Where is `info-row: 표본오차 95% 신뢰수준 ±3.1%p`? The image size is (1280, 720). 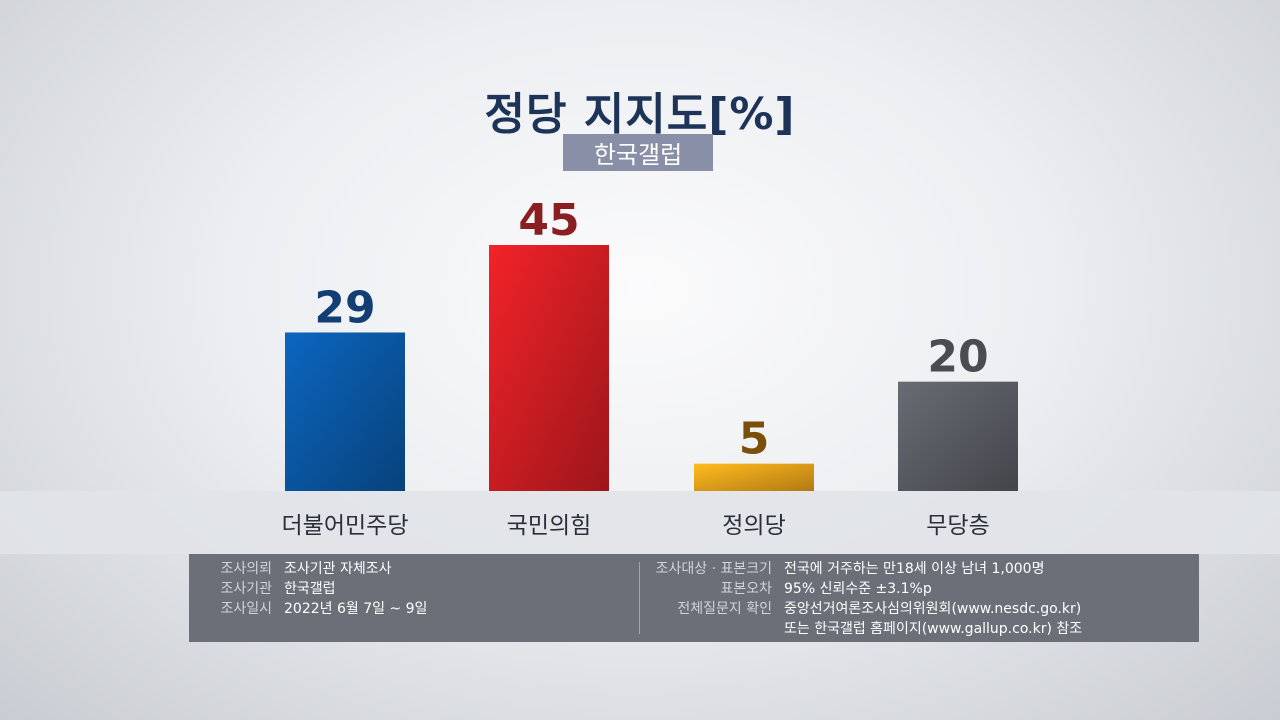
info-row: 표본오차 95% 신뢰수준 ±3.1%p is located at coordinates (860, 588).